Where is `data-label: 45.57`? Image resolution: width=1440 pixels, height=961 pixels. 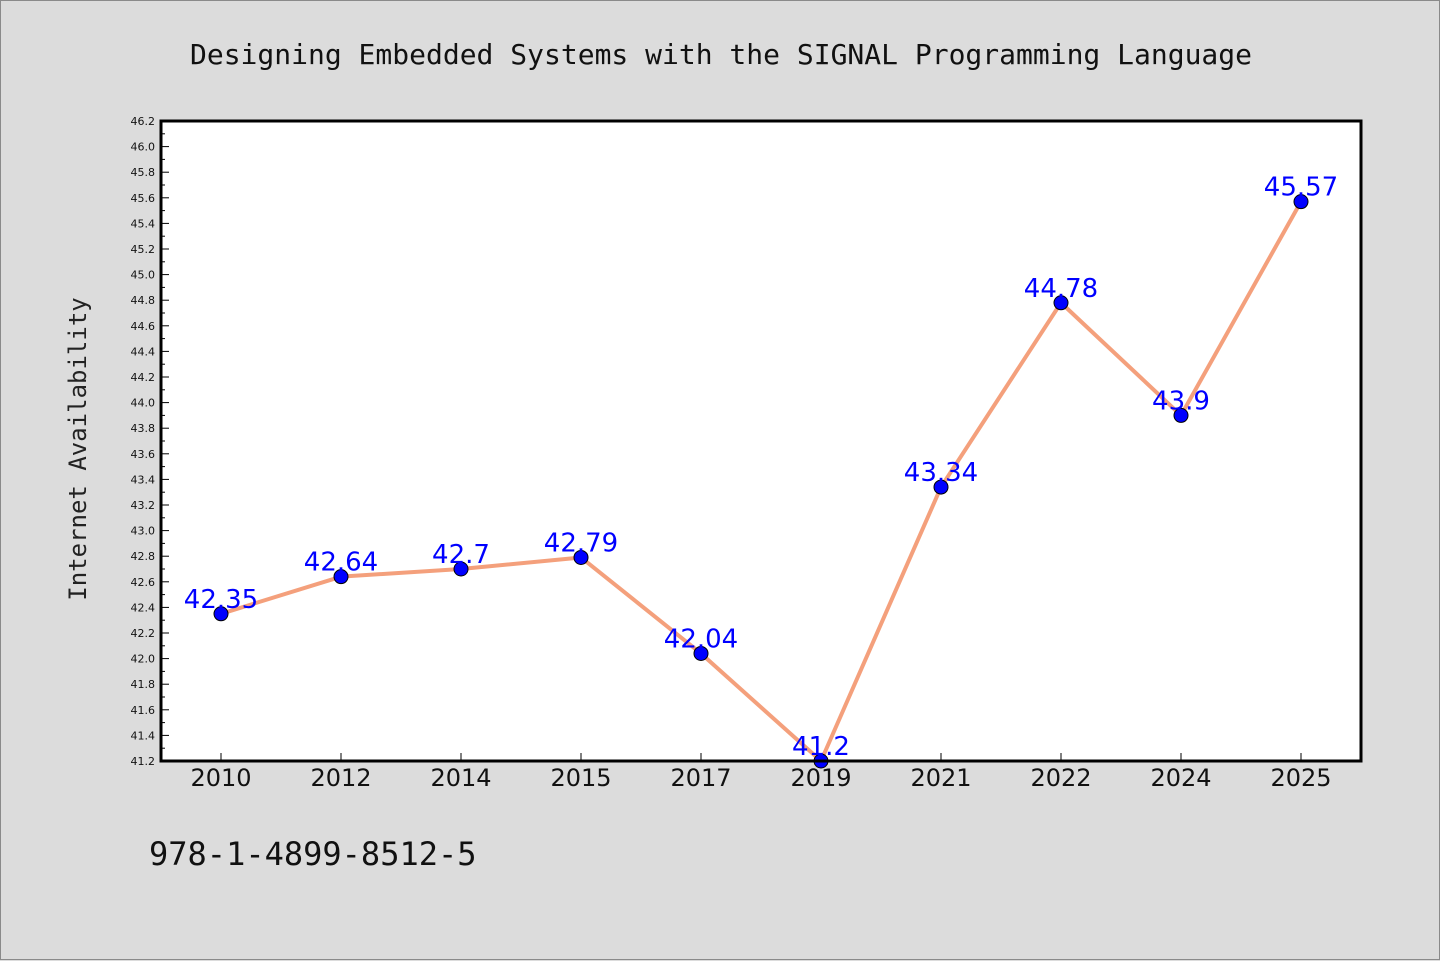 data-label: 45.57 is located at coordinates (1301, 188).